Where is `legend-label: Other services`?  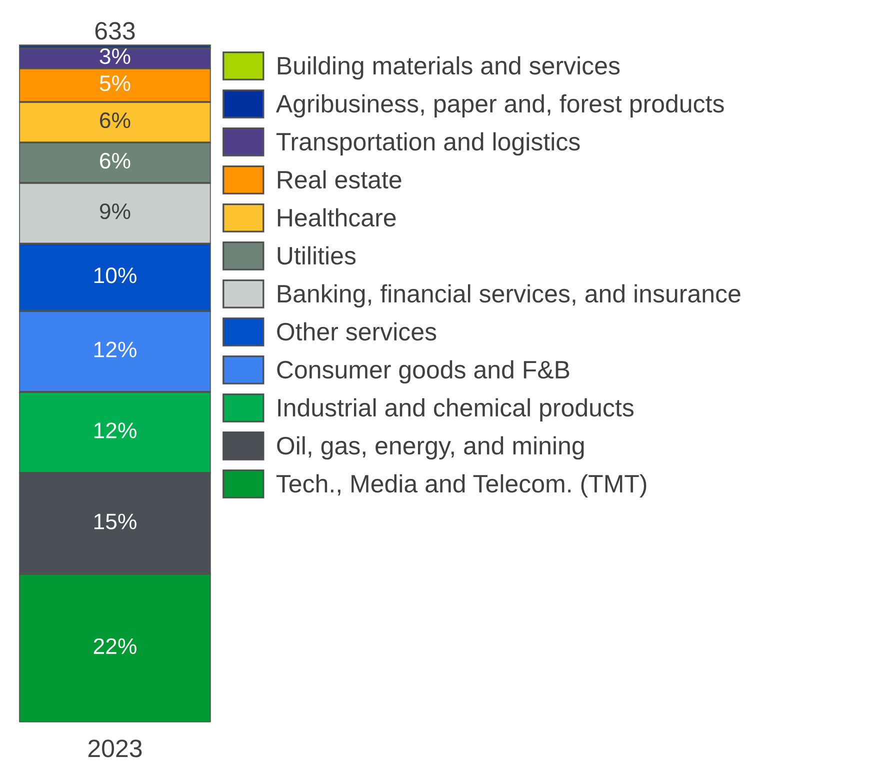
legend-label: Other services is located at coordinates (356, 331).